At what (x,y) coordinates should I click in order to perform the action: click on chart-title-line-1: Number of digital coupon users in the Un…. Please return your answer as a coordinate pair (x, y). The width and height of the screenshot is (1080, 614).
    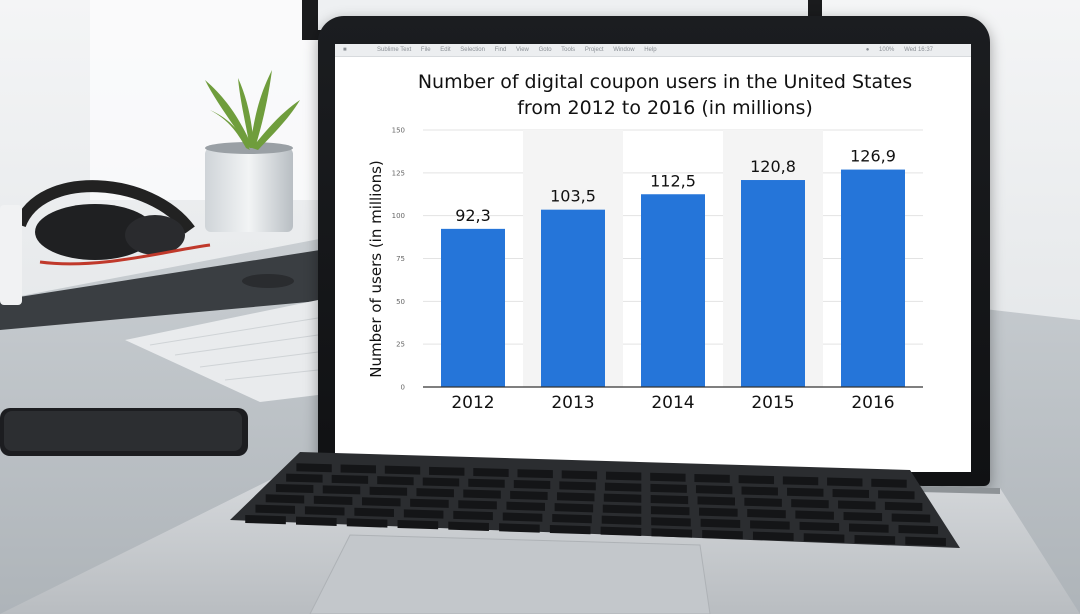
    Looking at the image, I should click on (665, 82).